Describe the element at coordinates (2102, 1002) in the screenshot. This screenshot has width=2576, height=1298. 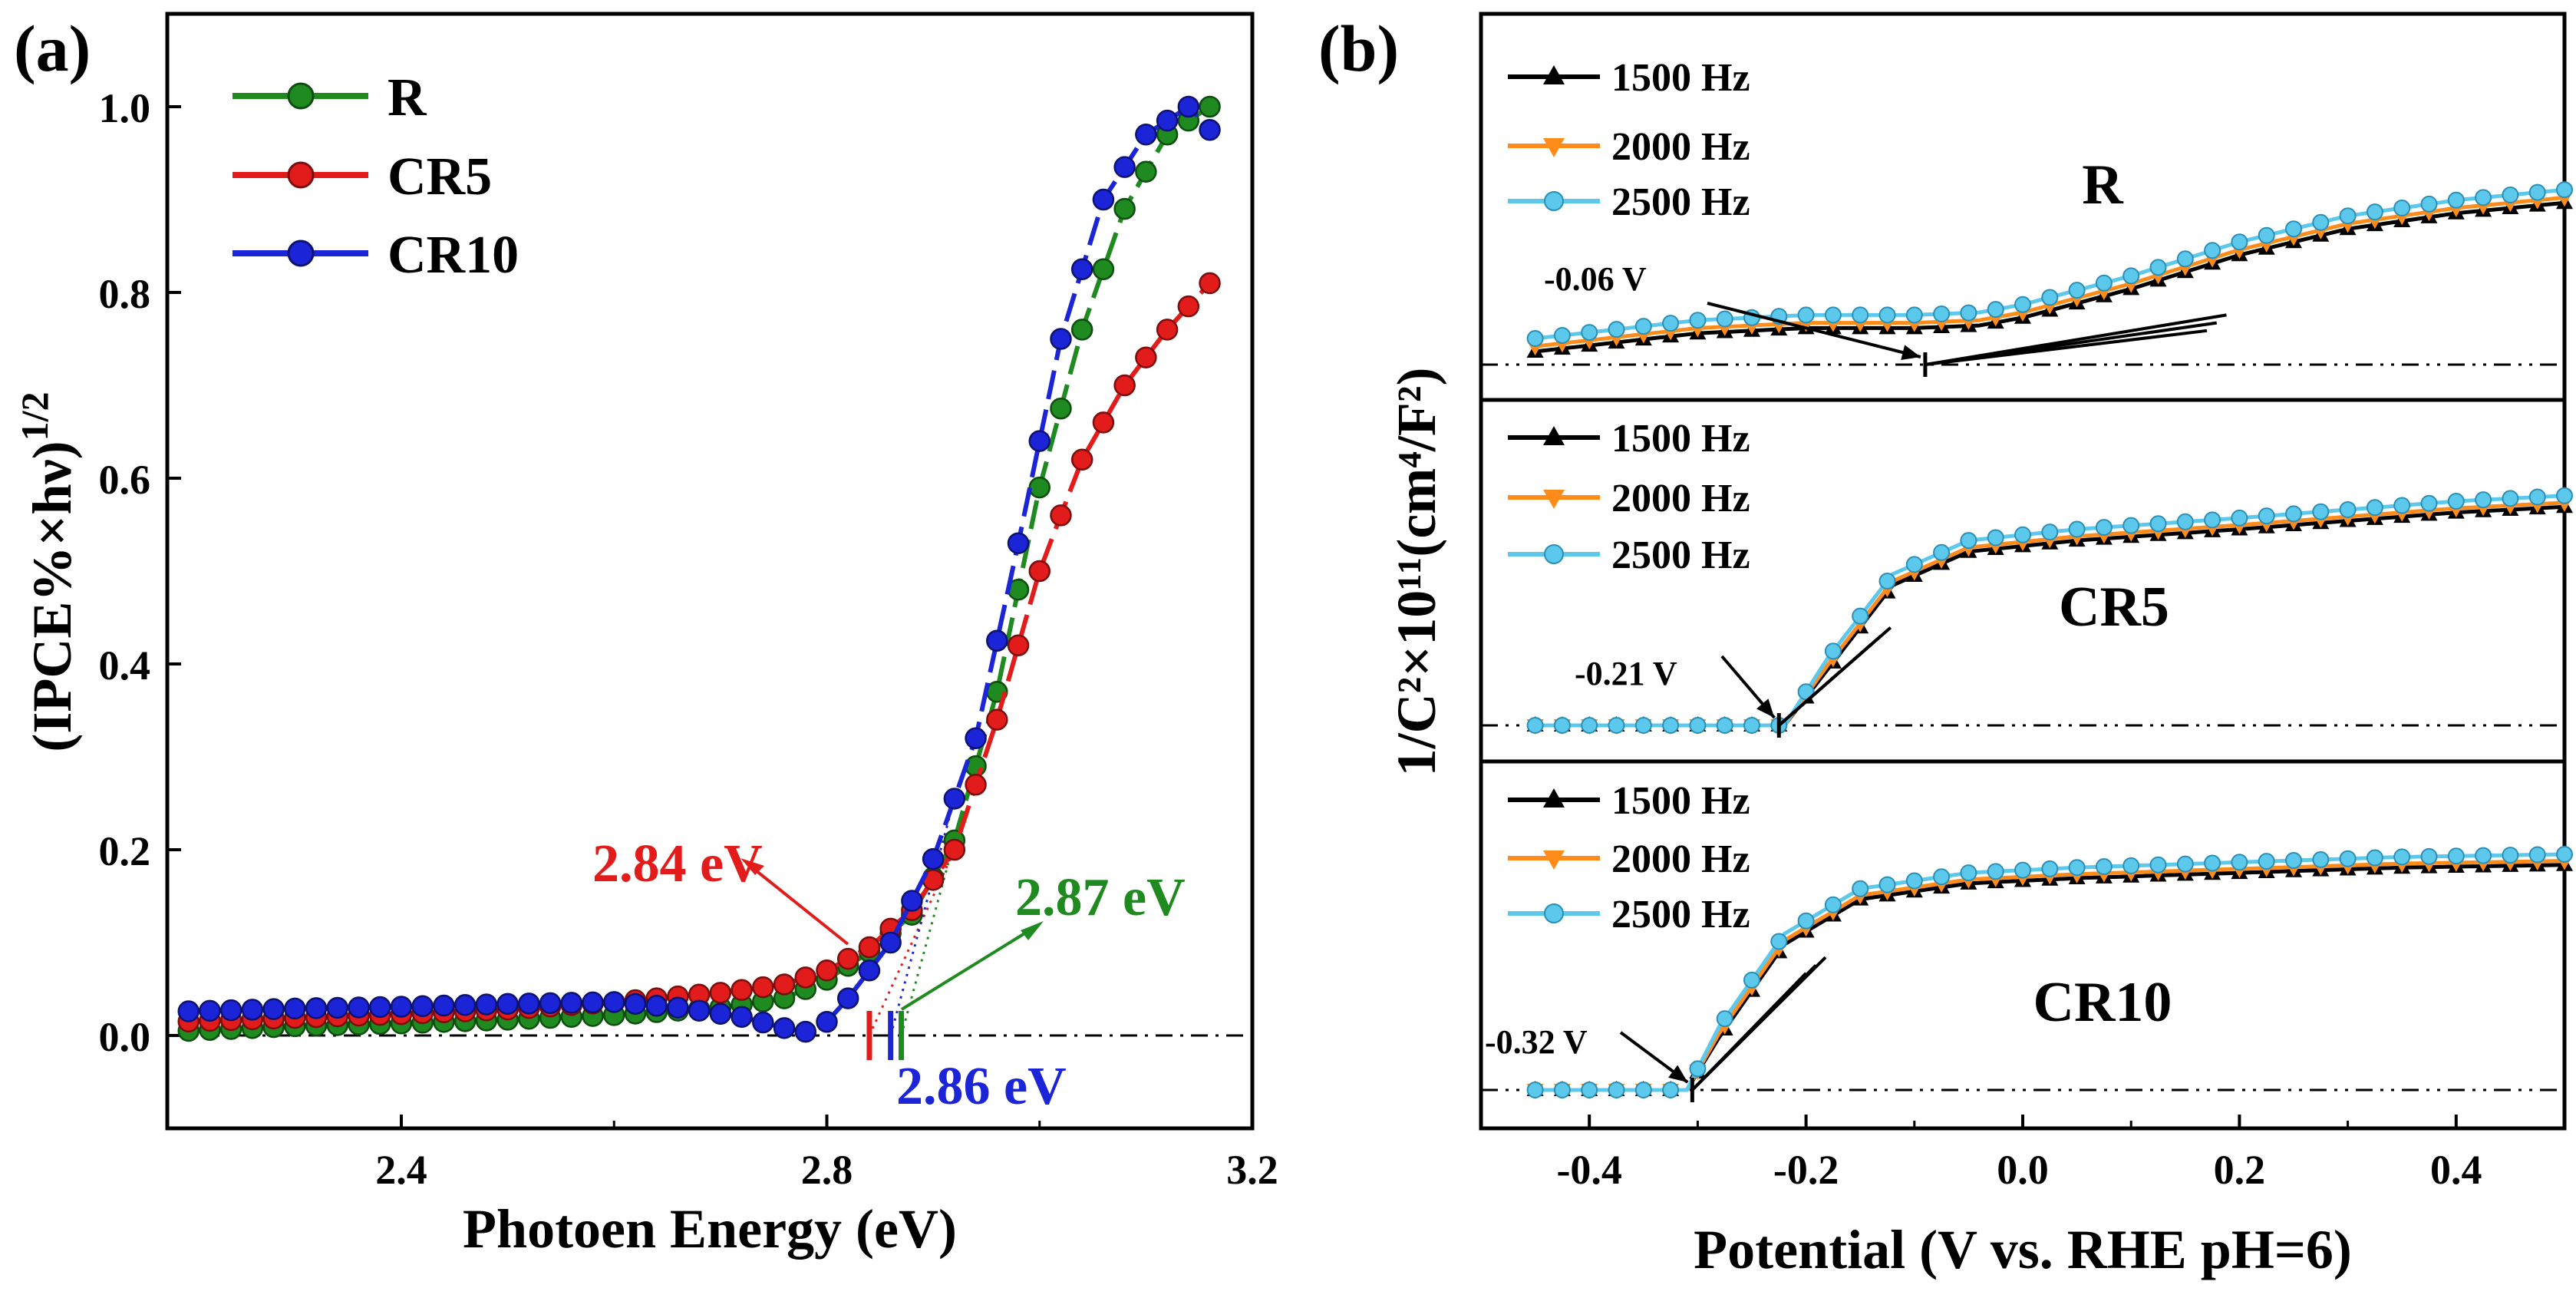
I see `subplot-sample-label: CR10` at that location.